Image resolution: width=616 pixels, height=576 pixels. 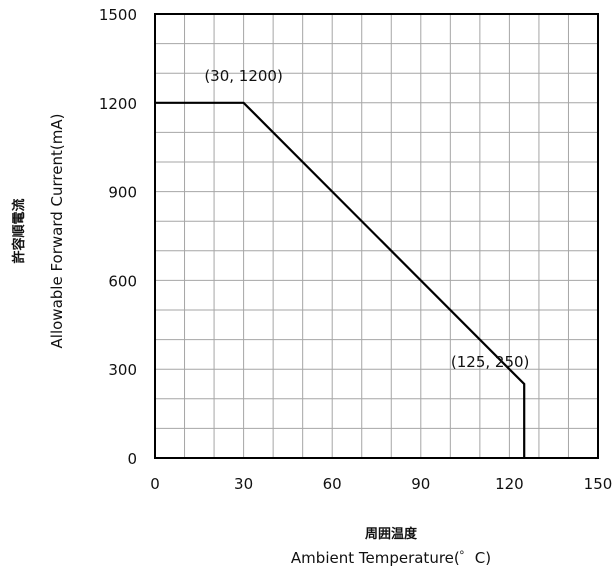 What do you see at coordinates (243, 484) in the screenshot?
I see `x-tick-label: 30` at bounding box center [243, 484].